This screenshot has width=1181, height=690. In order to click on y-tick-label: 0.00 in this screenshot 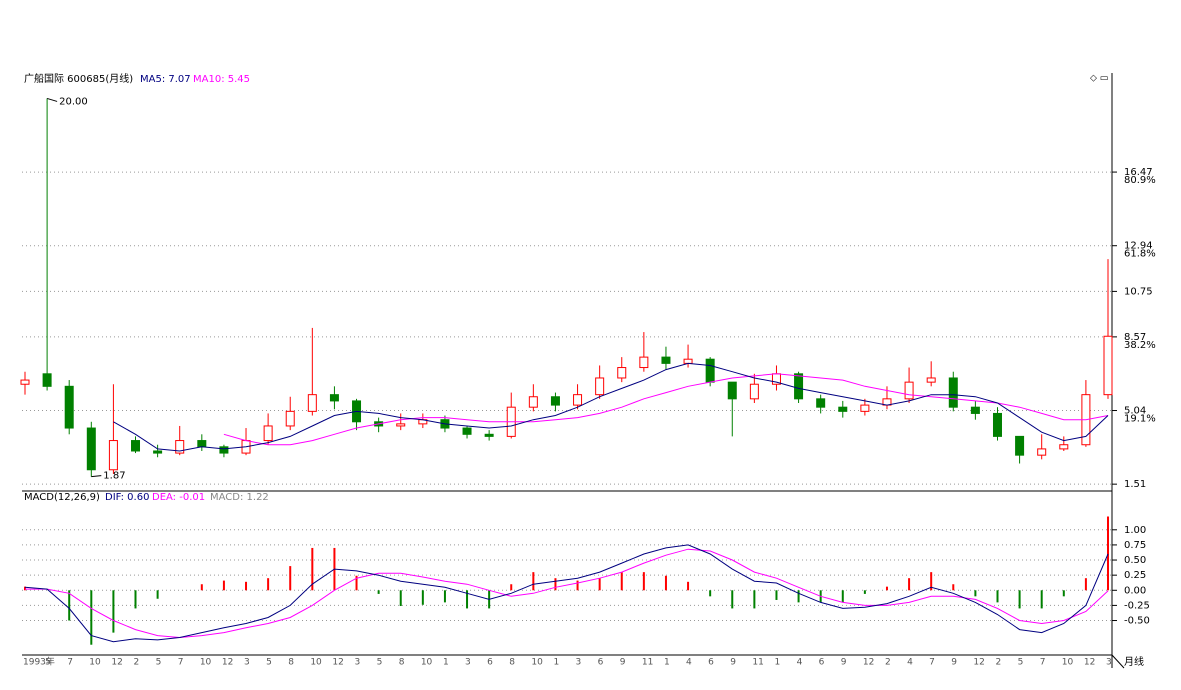, I will do `click(1135, 590)`.